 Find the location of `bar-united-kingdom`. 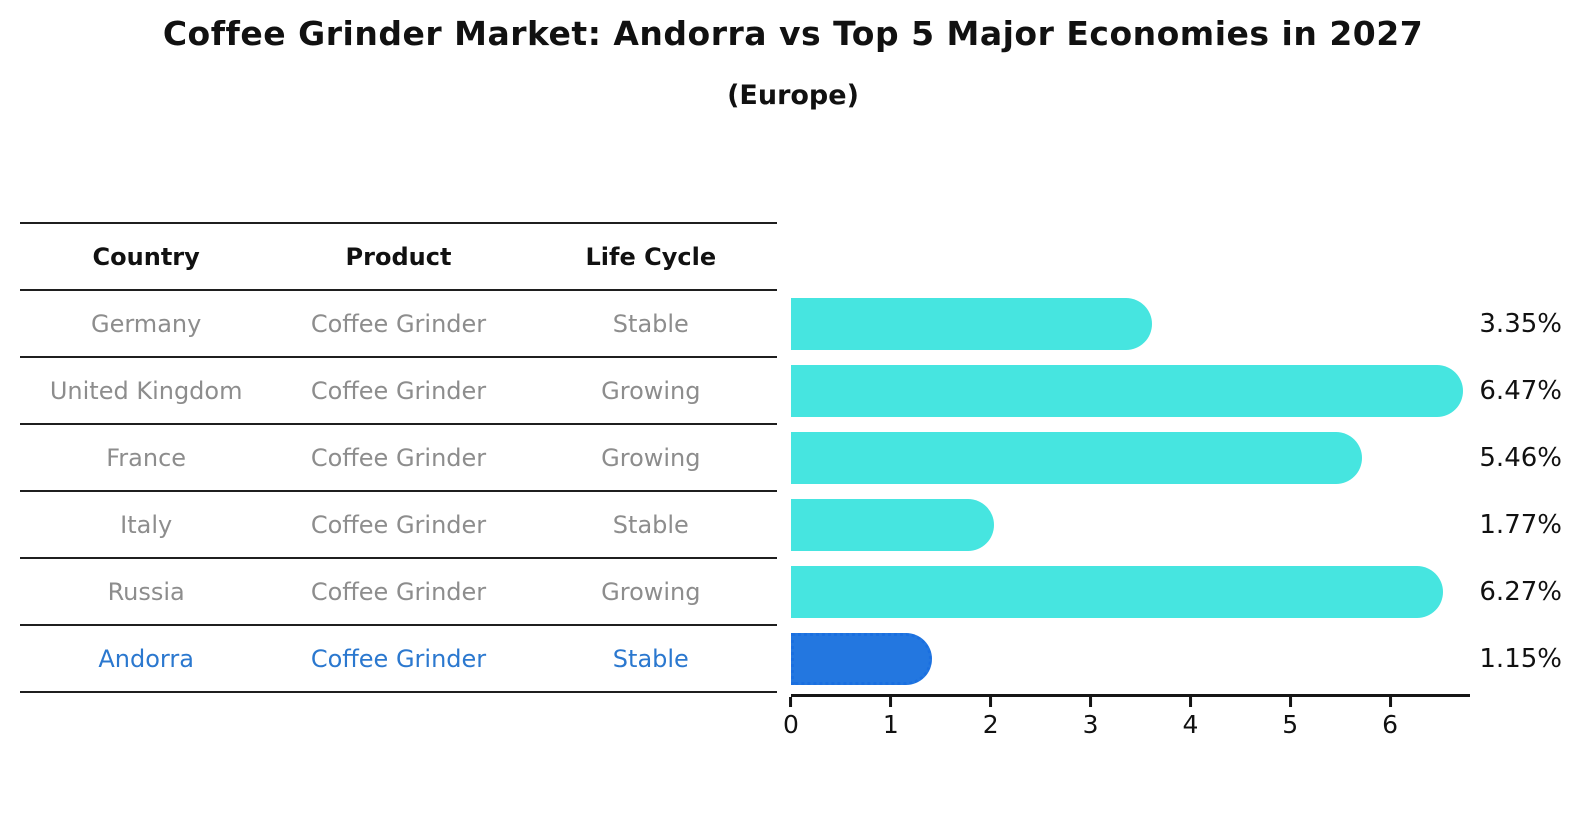

bar-united-kingdom is located at coordinates (1127, 391).